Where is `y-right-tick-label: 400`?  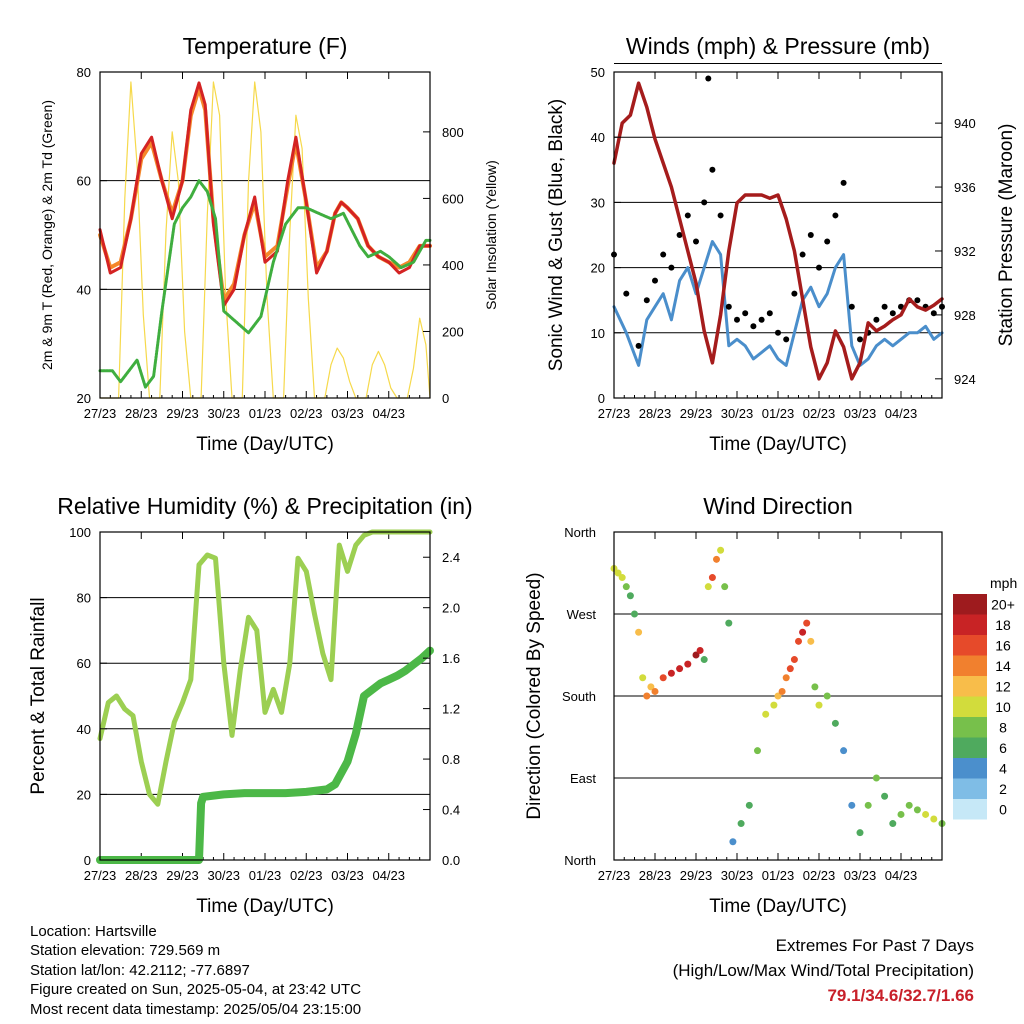 y-right-tick-label: 400 is located at coordinates (453, 265).